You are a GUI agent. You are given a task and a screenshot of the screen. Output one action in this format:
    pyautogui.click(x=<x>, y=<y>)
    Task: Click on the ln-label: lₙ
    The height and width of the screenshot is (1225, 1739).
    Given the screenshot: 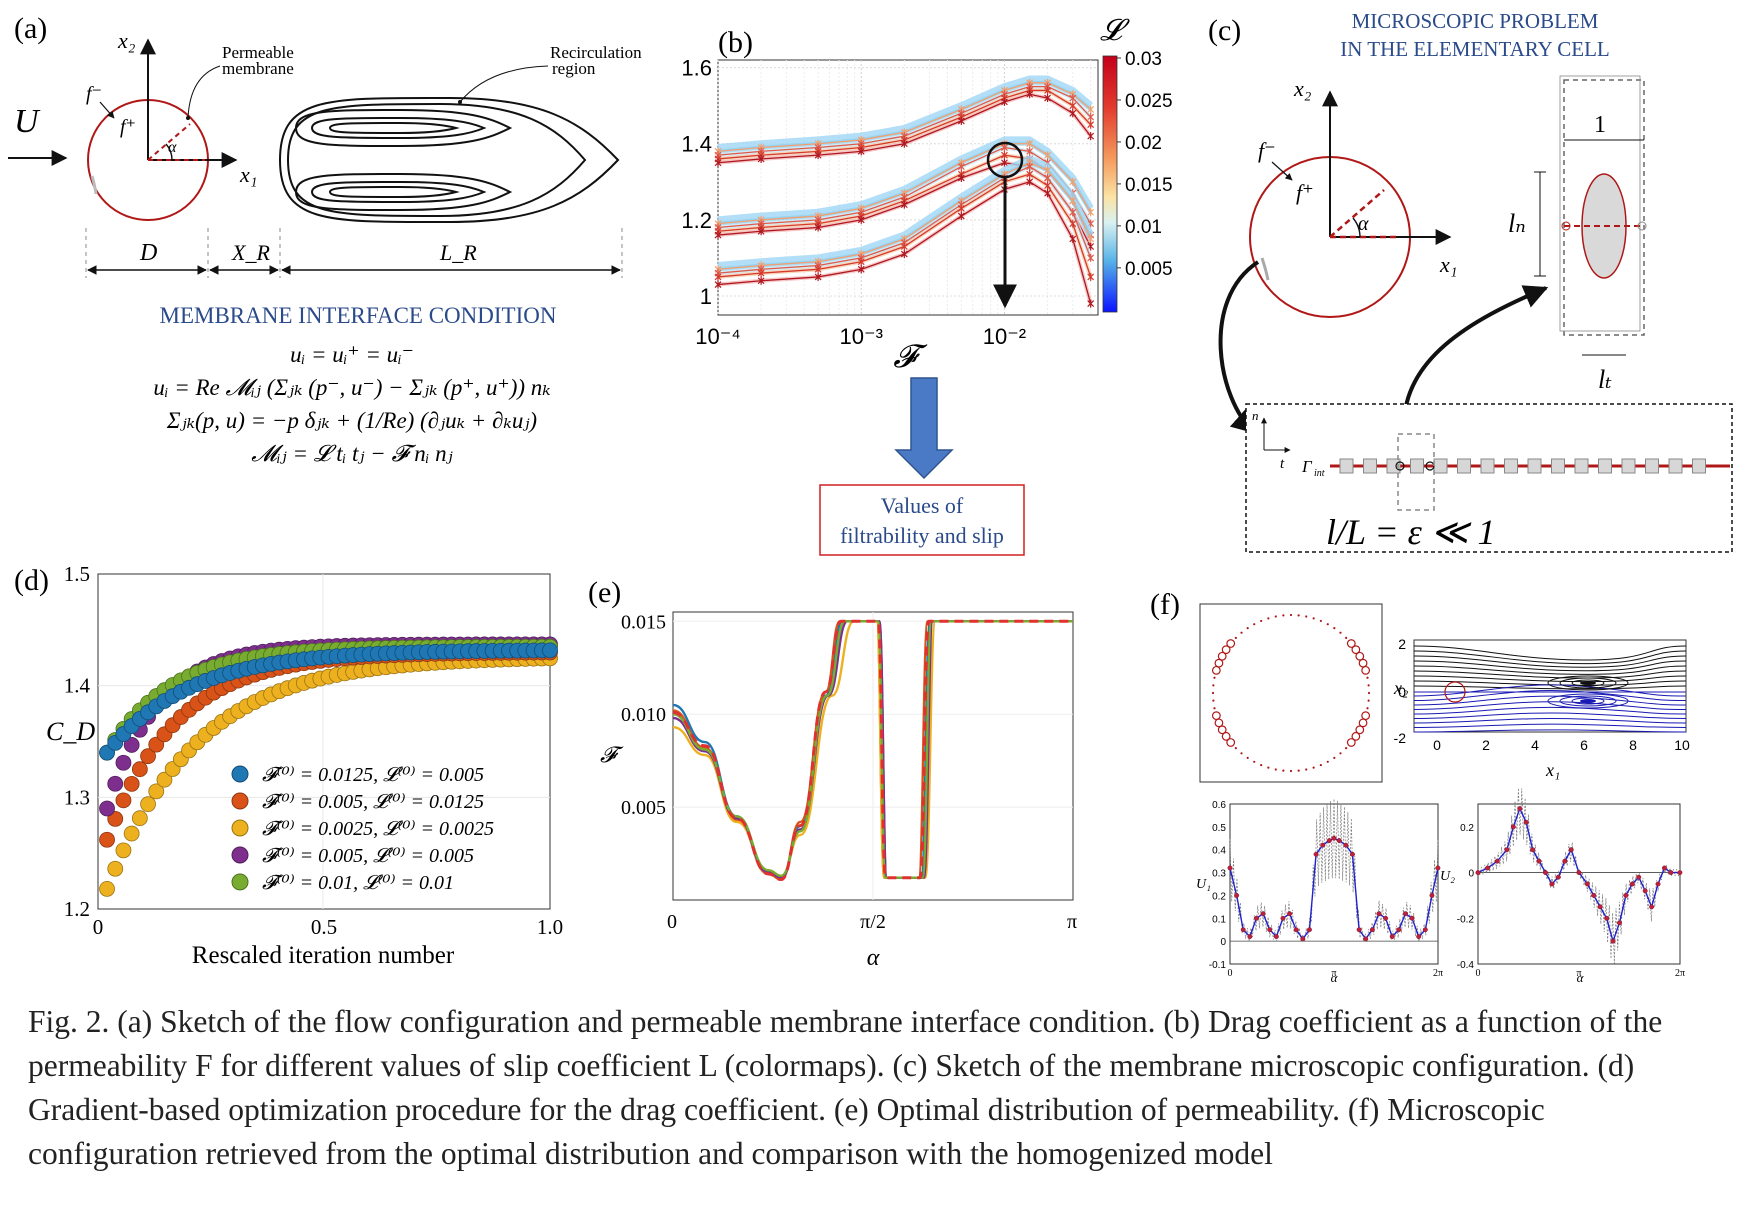 What is the action you would take?
    pyautogui.click(x=1517, y=223)
    